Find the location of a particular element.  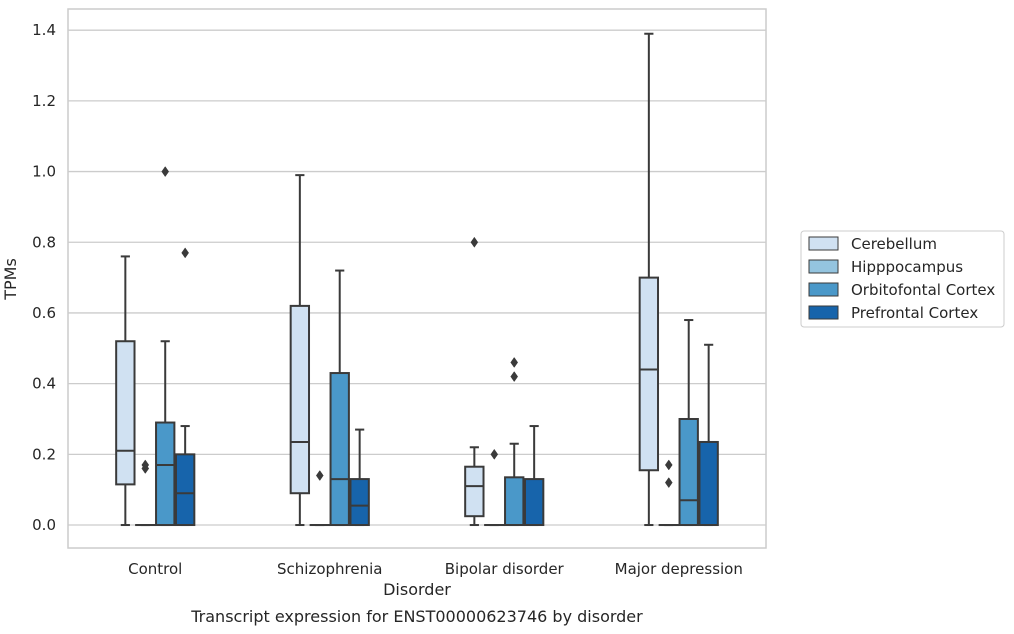

x-tick-label: Control is located at coordinates (155, 569).